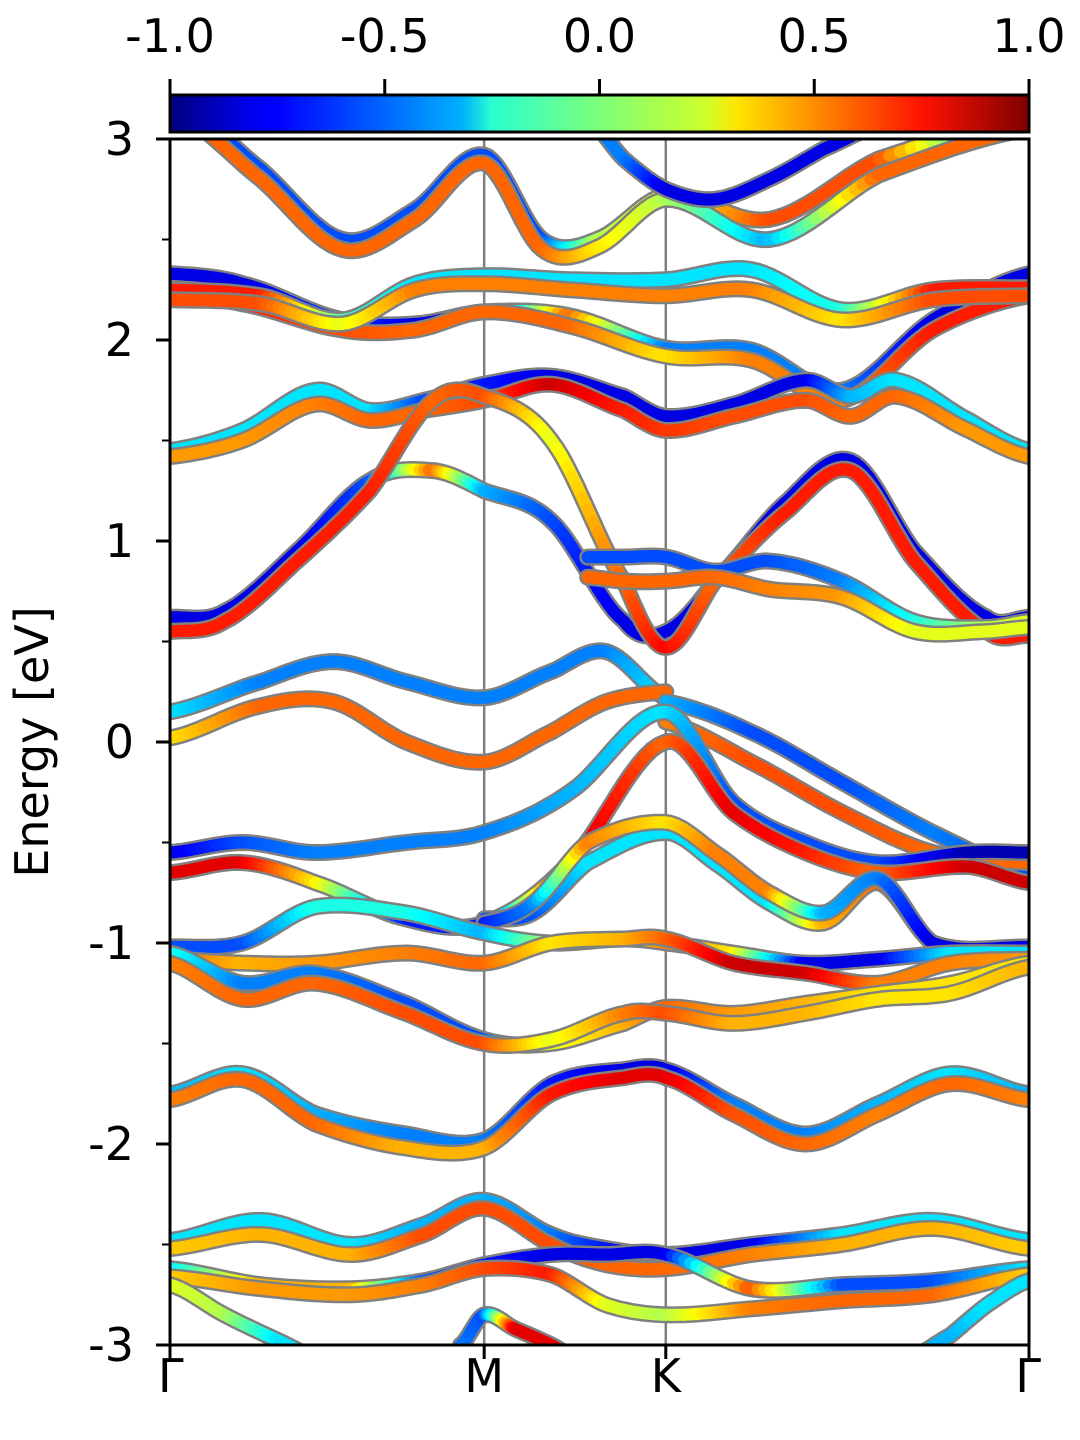  What do you see at coordinates (170, 36) in the screenshot?
I see `colorbar-tick-label: -1.0` at bounding box center [170, 36].